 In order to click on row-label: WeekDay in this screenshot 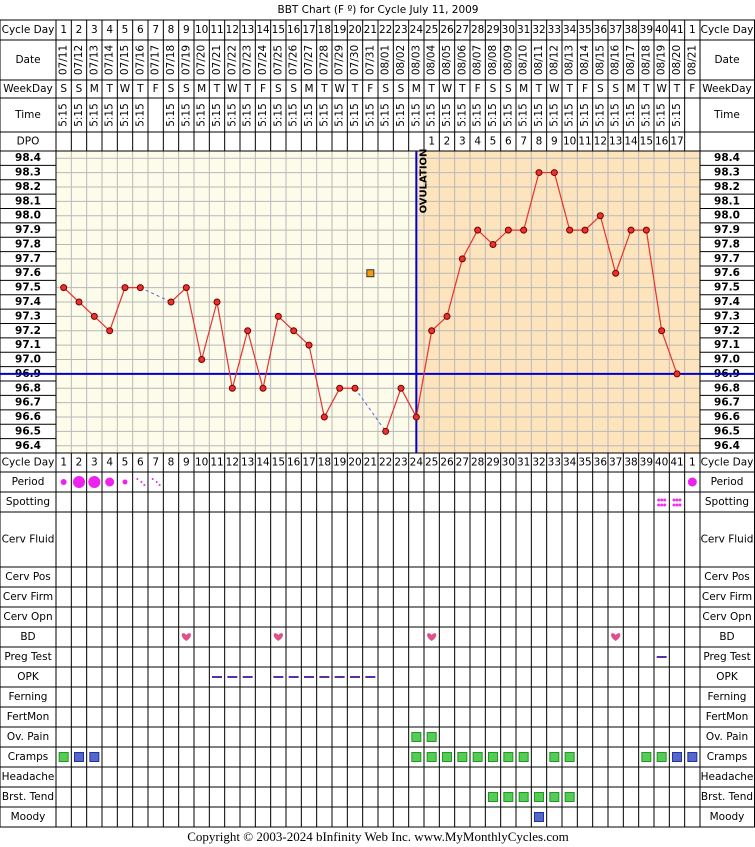, I will do `click(28, 89)`.